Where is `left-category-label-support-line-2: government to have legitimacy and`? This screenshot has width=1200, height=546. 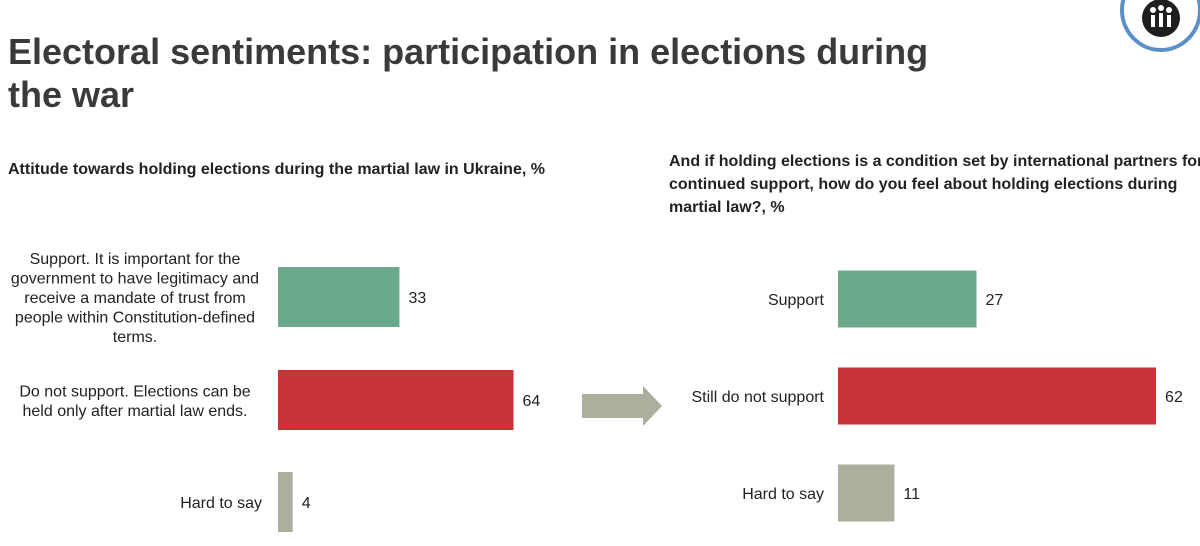 left-category-label-support-line-2: government to have legitimacy and is located at coordinates (135, 279).